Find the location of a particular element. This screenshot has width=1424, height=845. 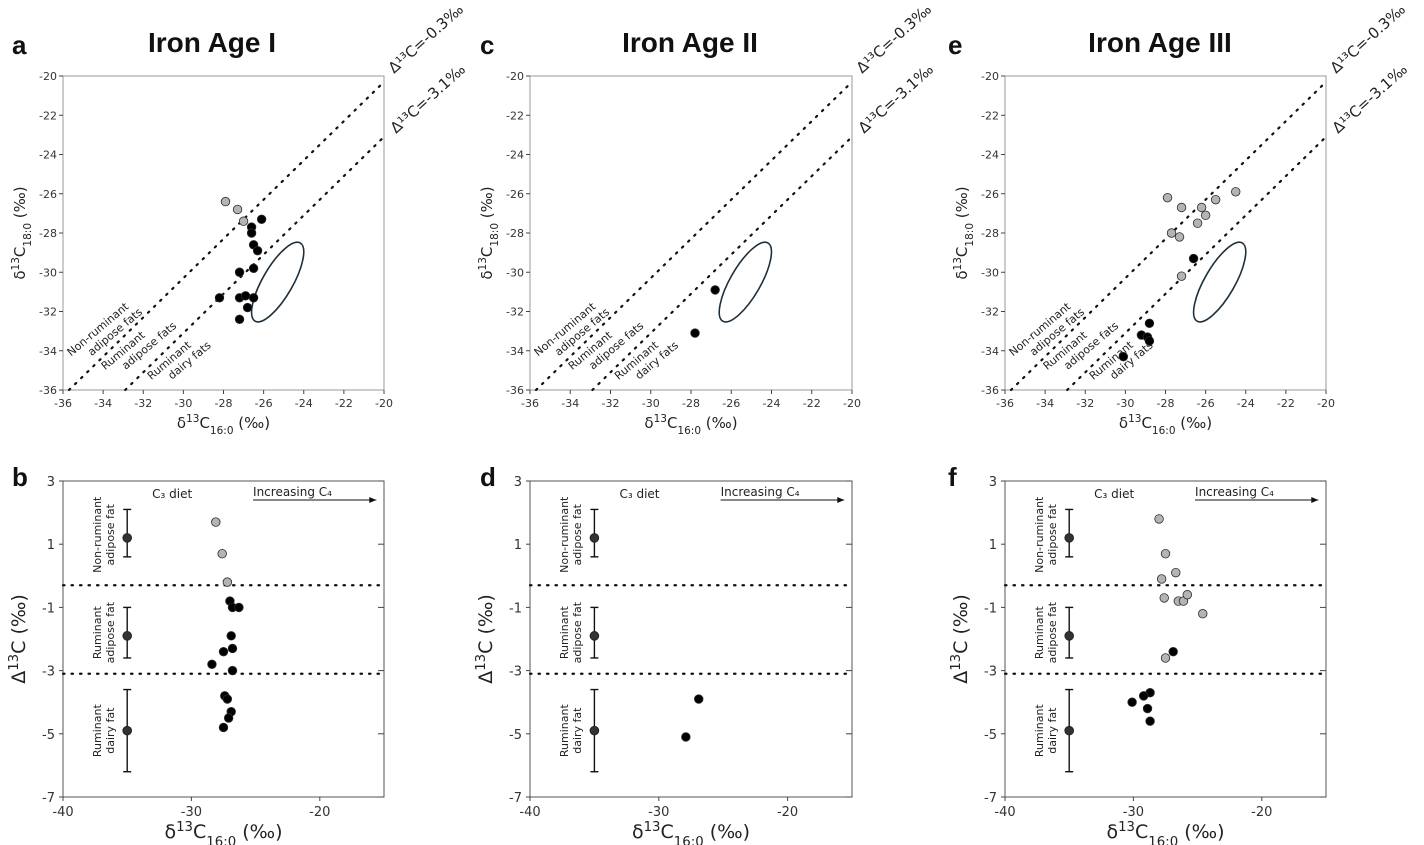

annotation-c3-diet: C₃ diet is located at coordinates (639, 494).